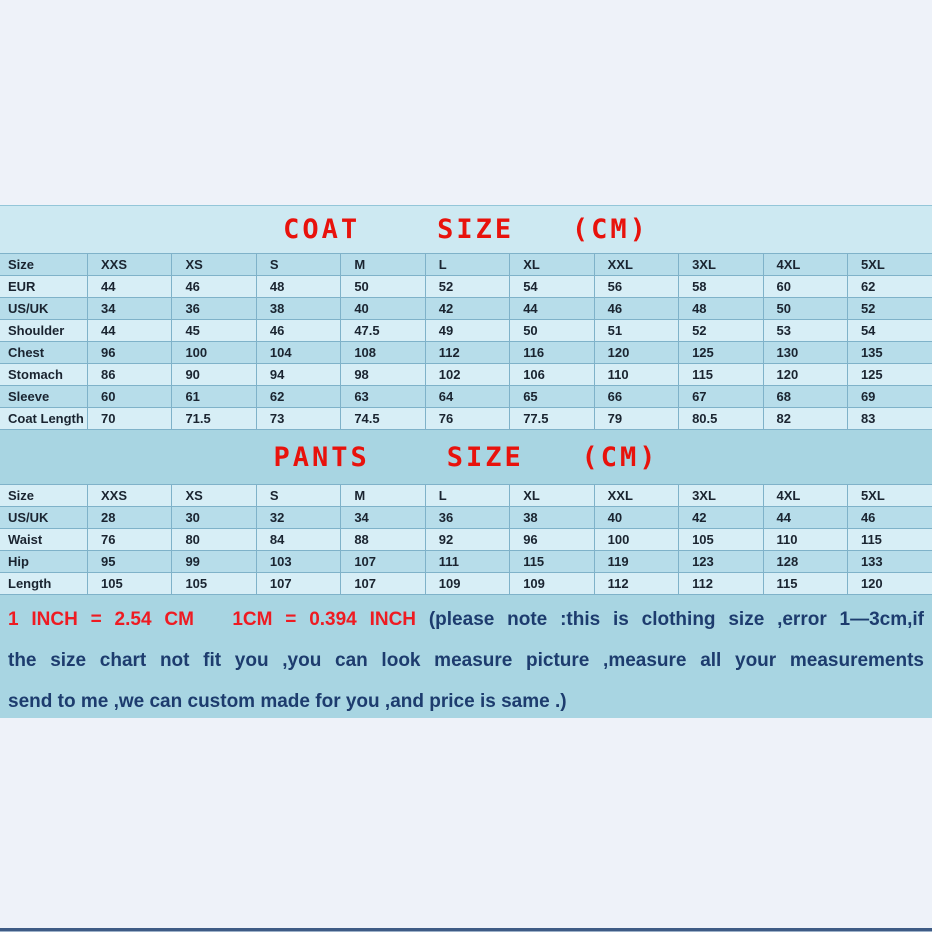  Describe the element at coordinates (636, 539) in the screenshot. I see `size-value-cell: 100` at that location.